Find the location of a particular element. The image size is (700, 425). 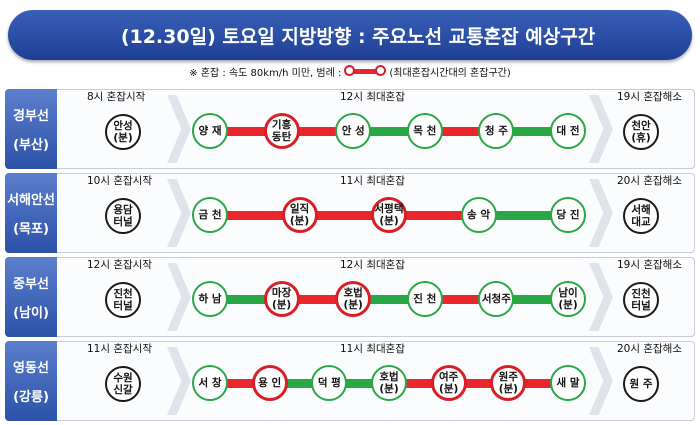

route-stop: 기흥 동탄 is located at coordinates (281, 131).